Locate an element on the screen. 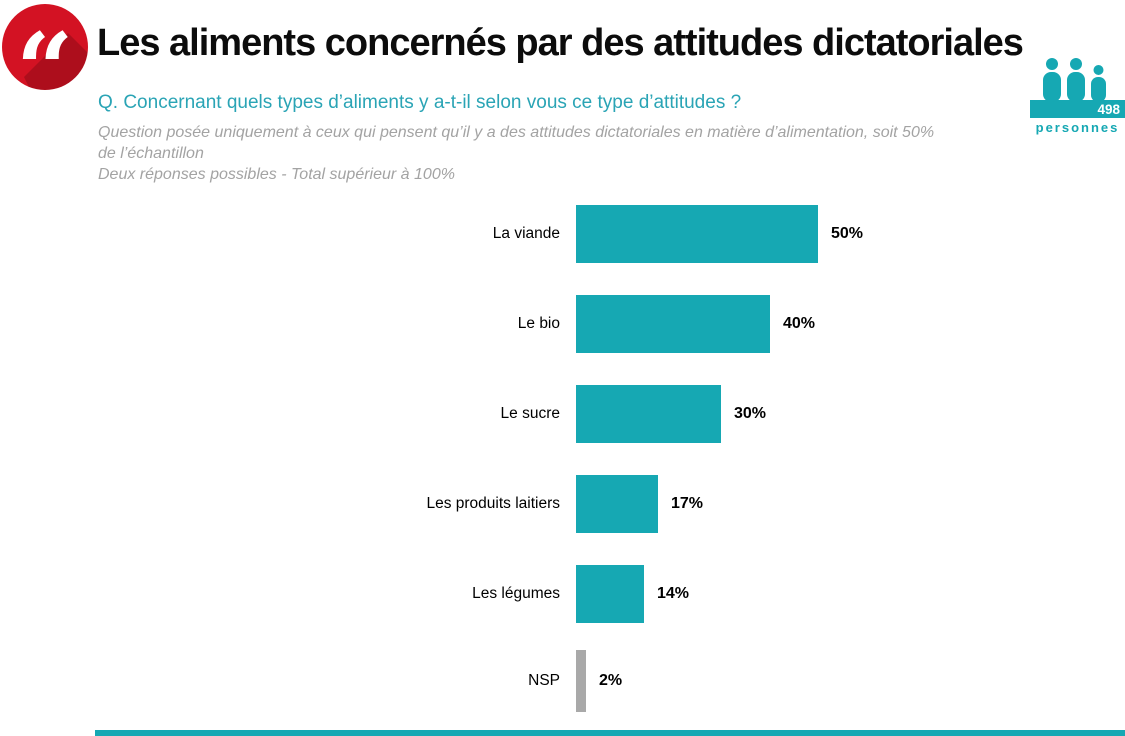 Image resolution: width=1125 pixels, height=736 pixels. category-label: Les légumes is located at coordinates (516, 593).